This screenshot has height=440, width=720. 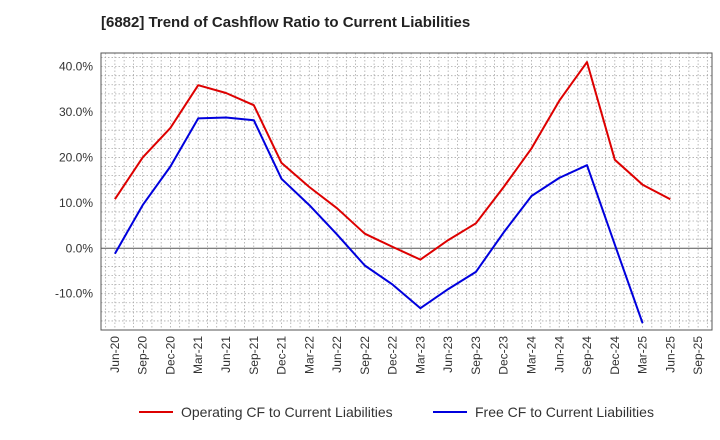 I want to click on legend-item-operating-cf: Operating CF to Current Liabilities, so click(x=266, y=412).